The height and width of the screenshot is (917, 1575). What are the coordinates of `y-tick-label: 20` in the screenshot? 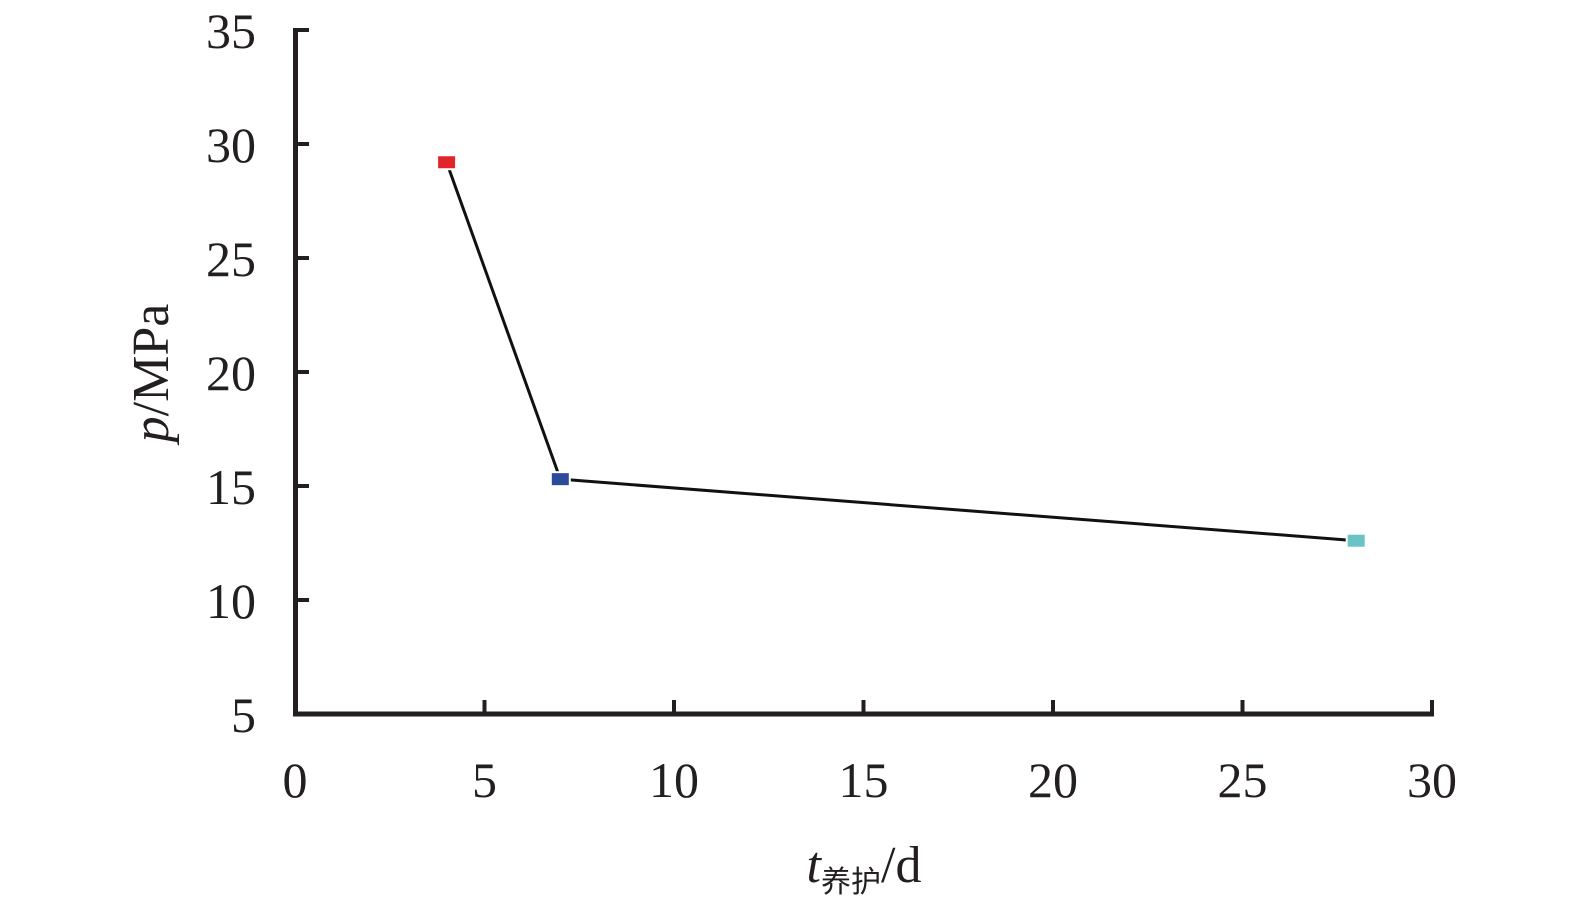 It's located at (231, 373).